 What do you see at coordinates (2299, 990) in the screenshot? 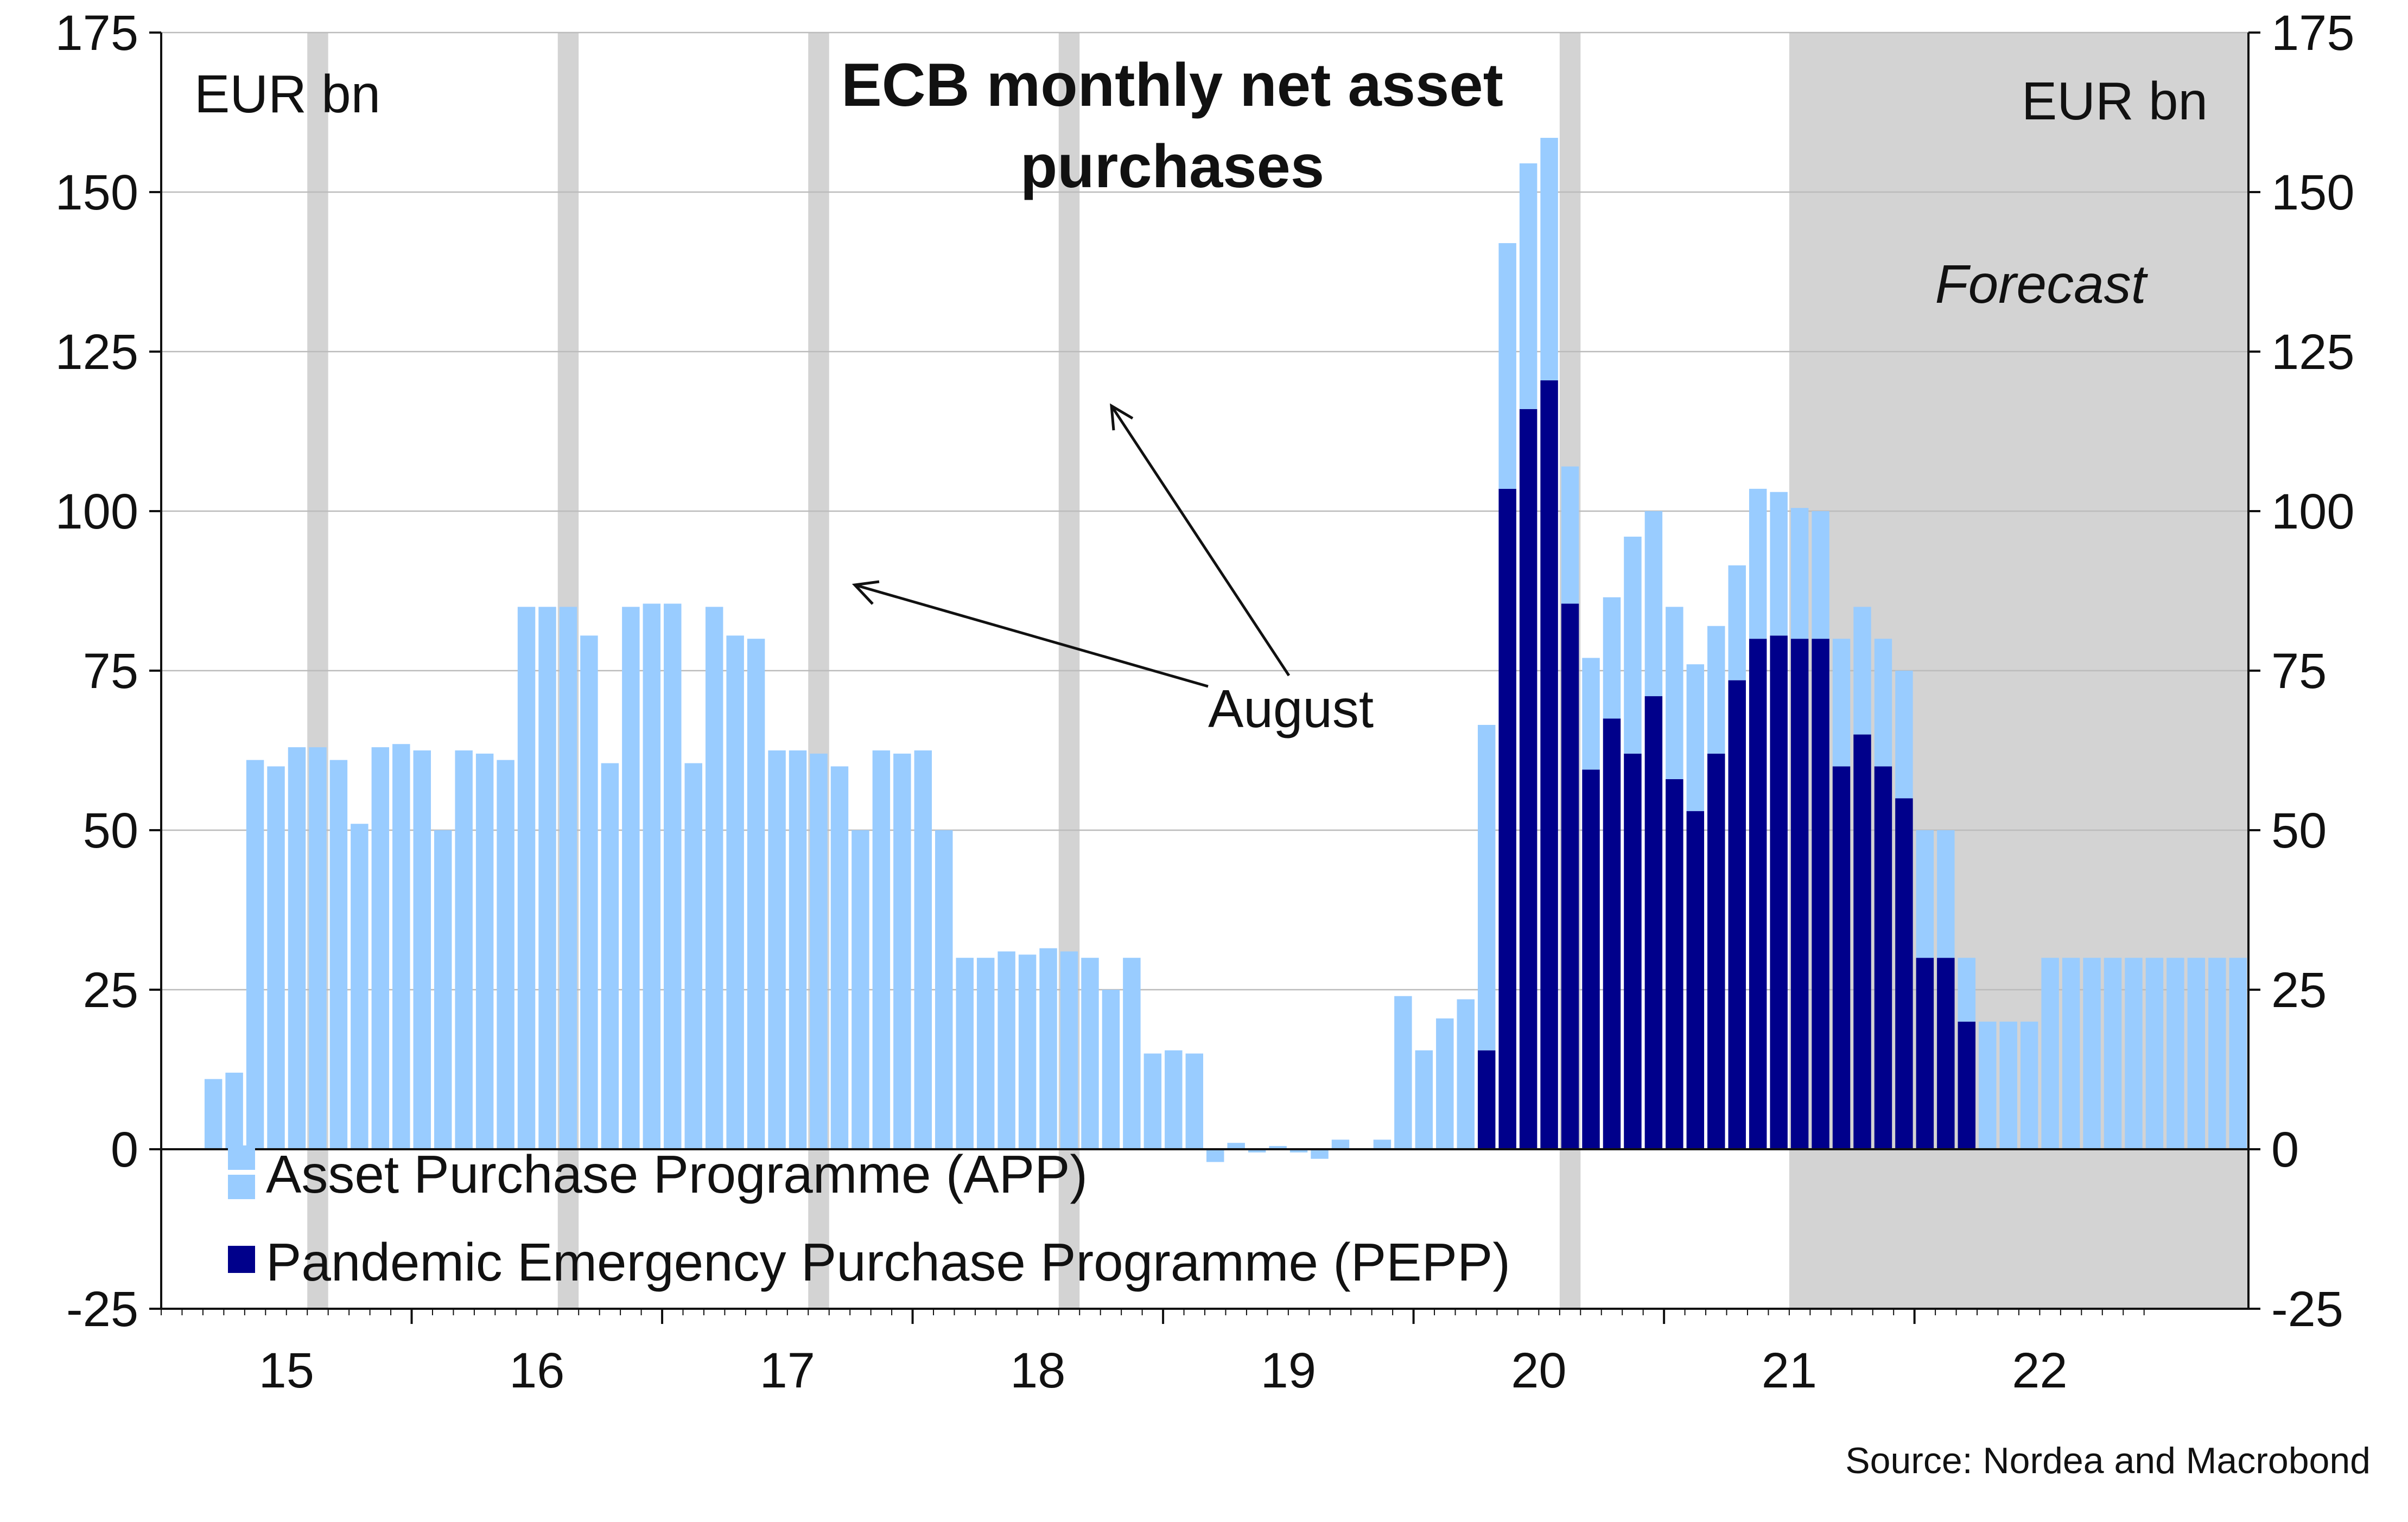
I see `y-tick-label-right: 25` at bounding box center [2299, 990].